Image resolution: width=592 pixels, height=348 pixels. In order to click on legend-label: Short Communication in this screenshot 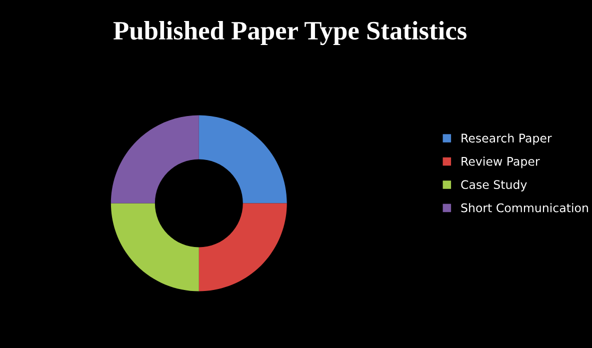, I will do `click(524, 207)`.